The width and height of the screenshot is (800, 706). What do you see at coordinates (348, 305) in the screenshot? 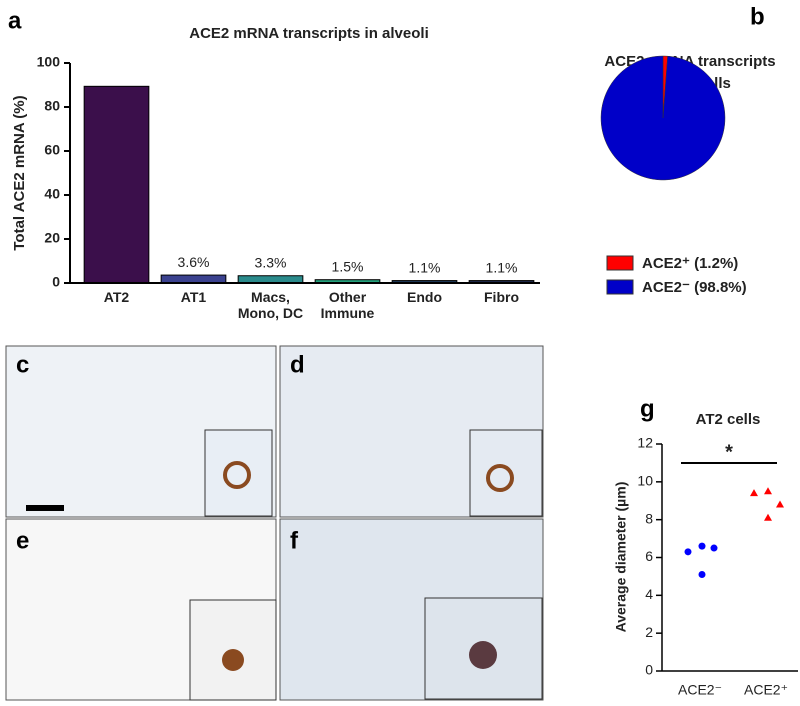
I see `x-tick-label: Other Immune` at bounding box center [348, 305].